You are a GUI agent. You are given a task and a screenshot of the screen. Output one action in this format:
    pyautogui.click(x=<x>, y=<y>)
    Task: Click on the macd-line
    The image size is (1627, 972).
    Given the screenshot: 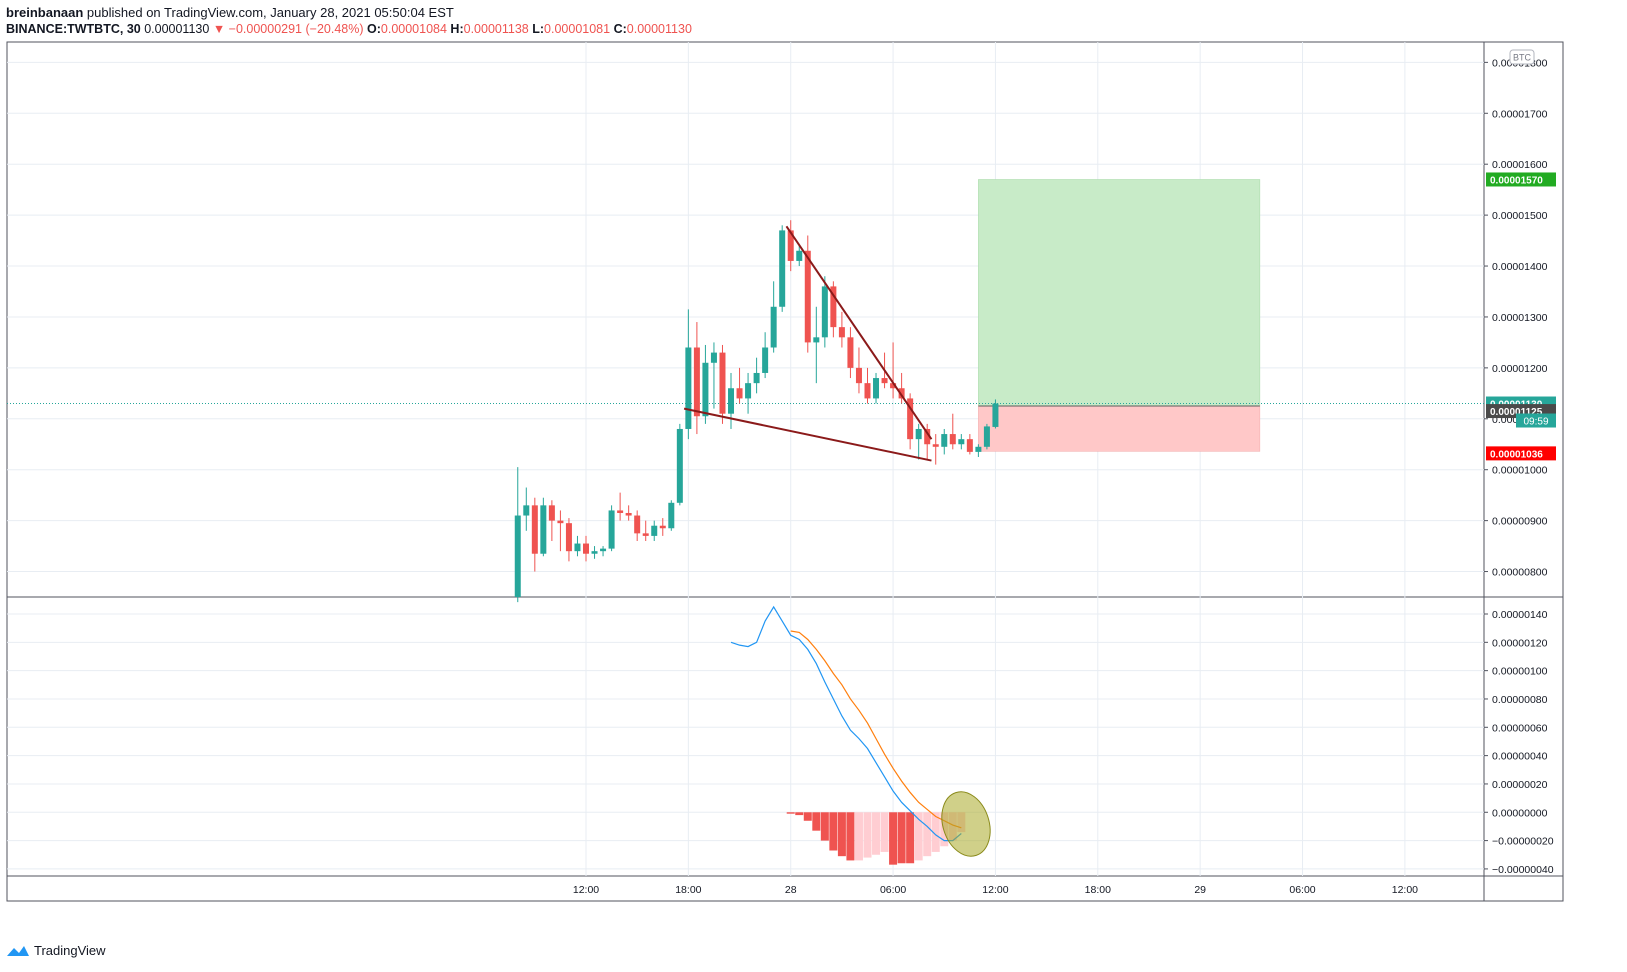 What is the action you would take?
    pyautogui.click(x=846, y=723)
    